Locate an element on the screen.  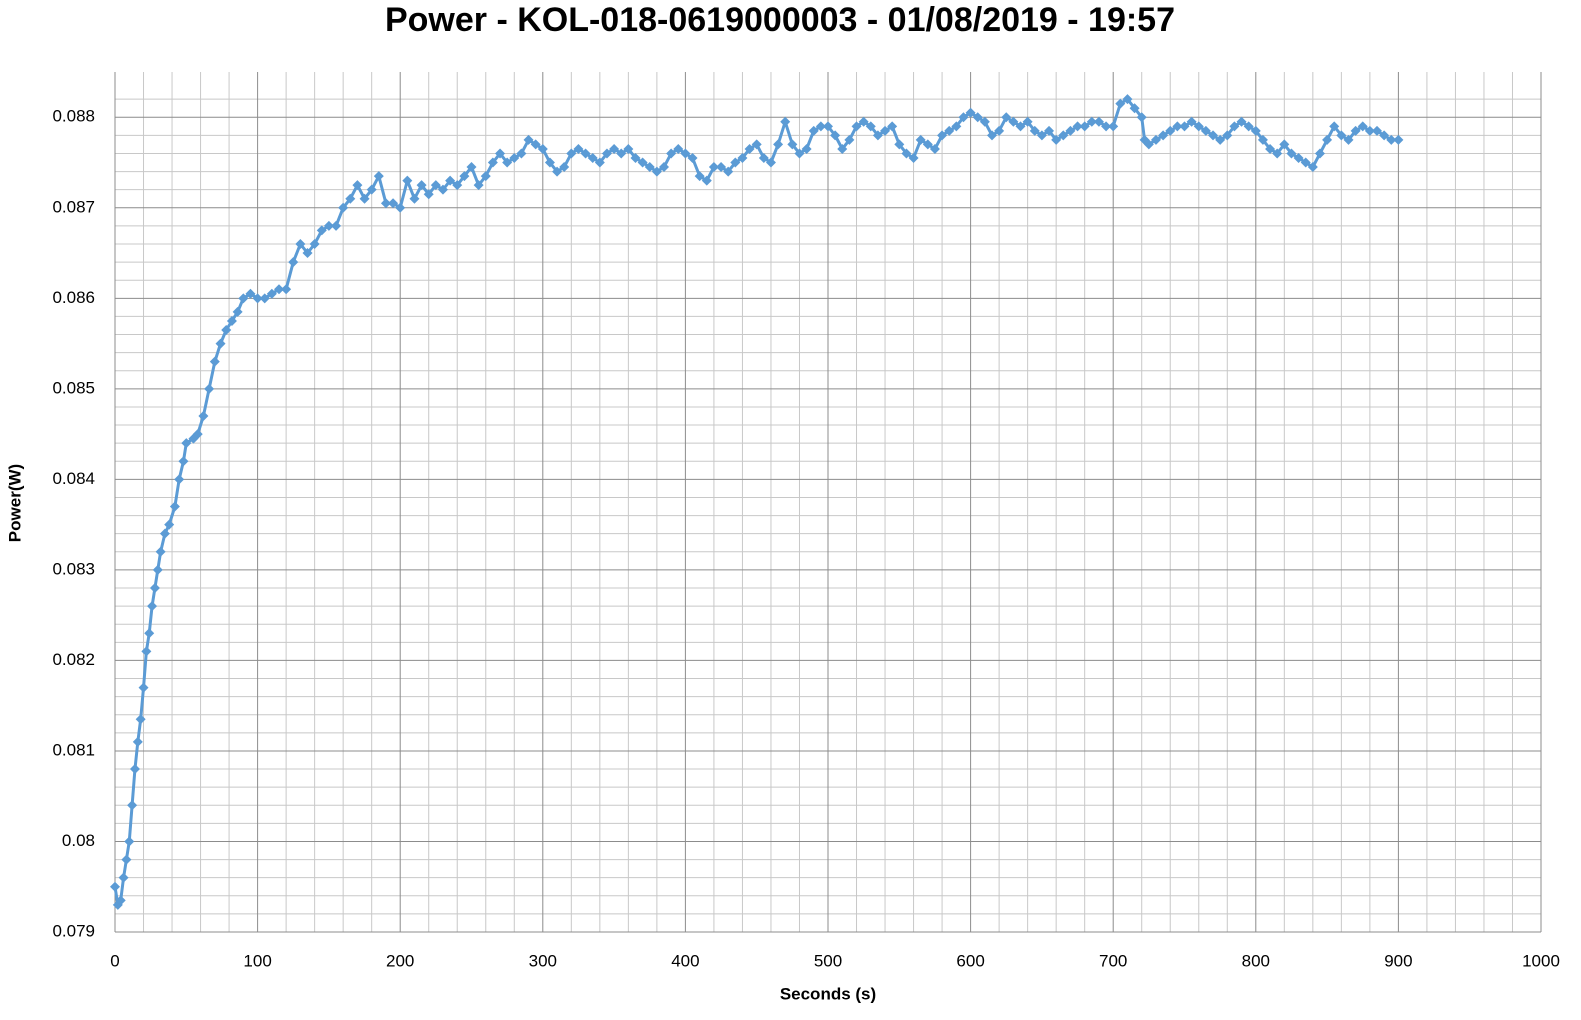
x-tick-label: 1000 is located at coordinates (1541, 960).